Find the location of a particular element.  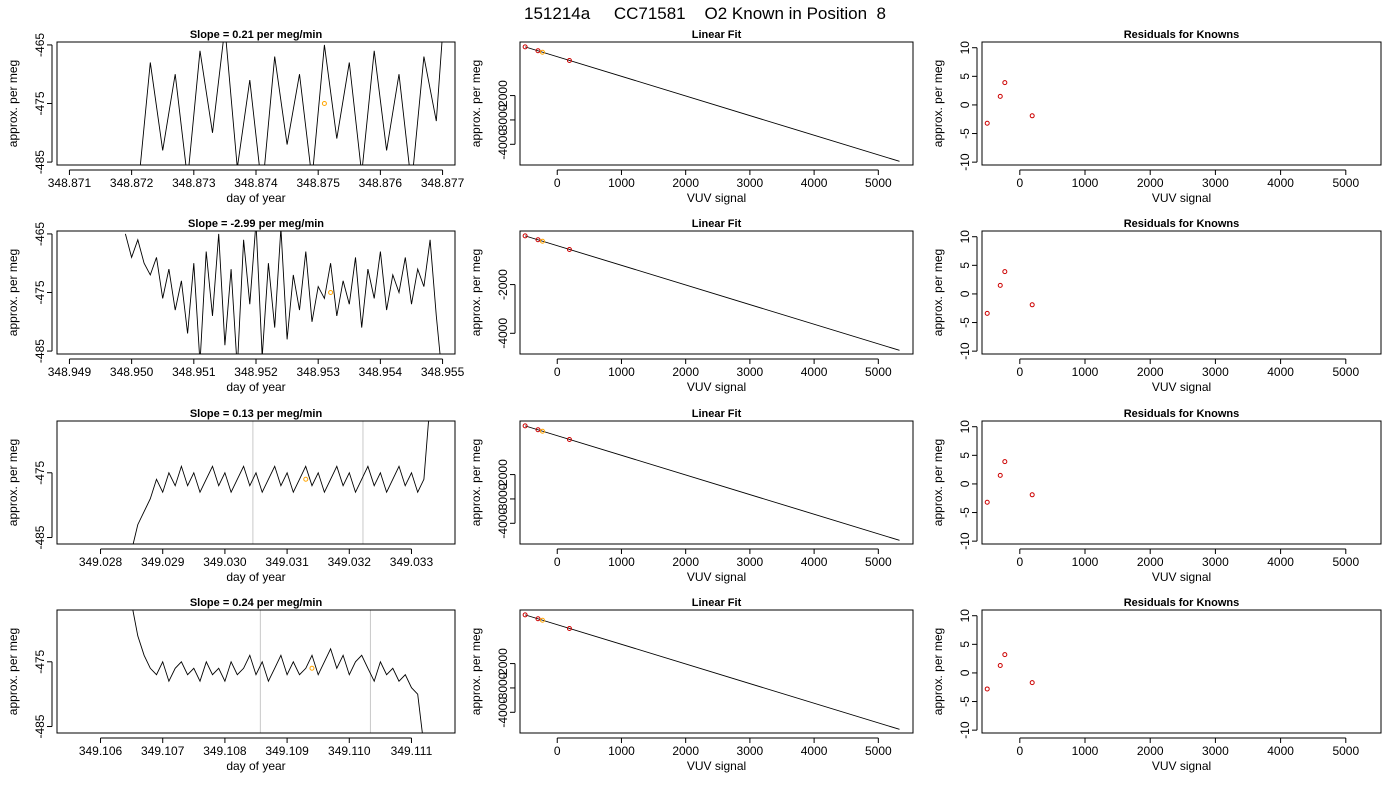

y-tick-label: 0 is located at coordinates (965, 483).